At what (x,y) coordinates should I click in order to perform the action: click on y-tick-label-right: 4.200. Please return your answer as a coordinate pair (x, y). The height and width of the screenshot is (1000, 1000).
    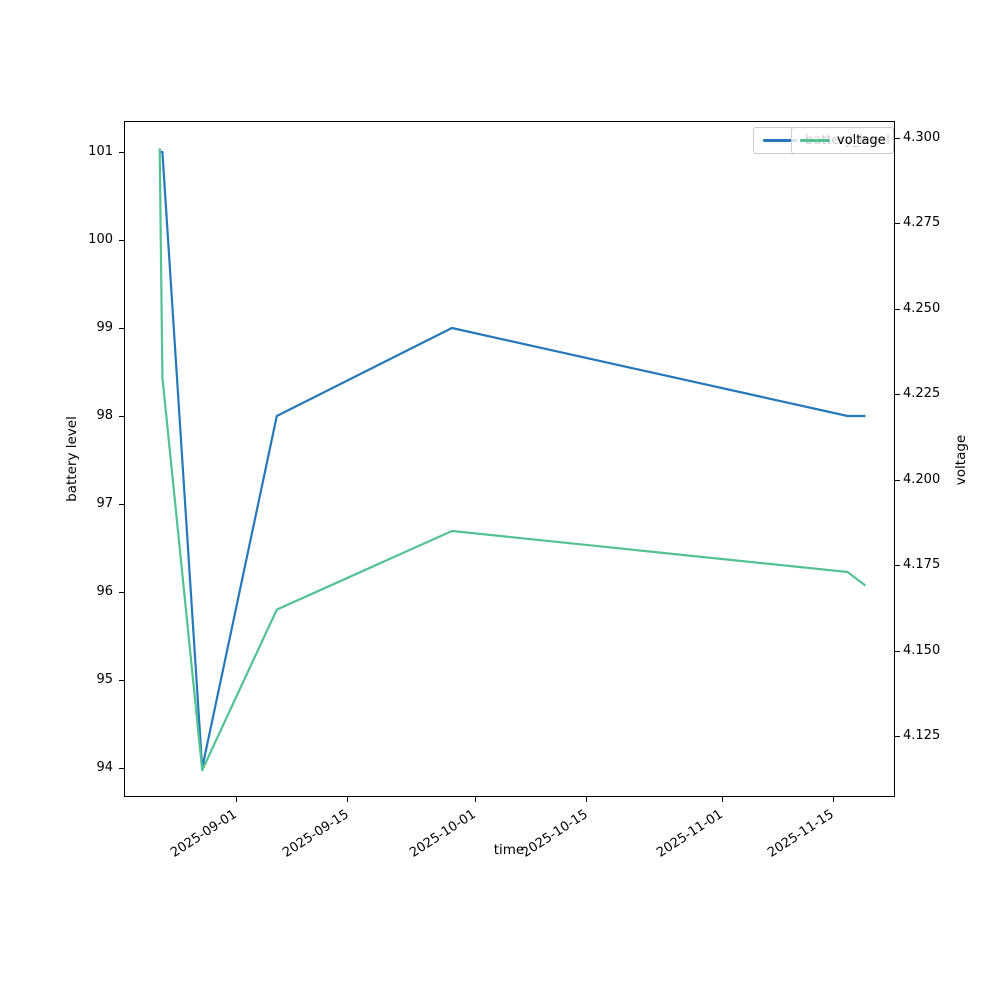
    Looking at the image, I should click on (922, 479).